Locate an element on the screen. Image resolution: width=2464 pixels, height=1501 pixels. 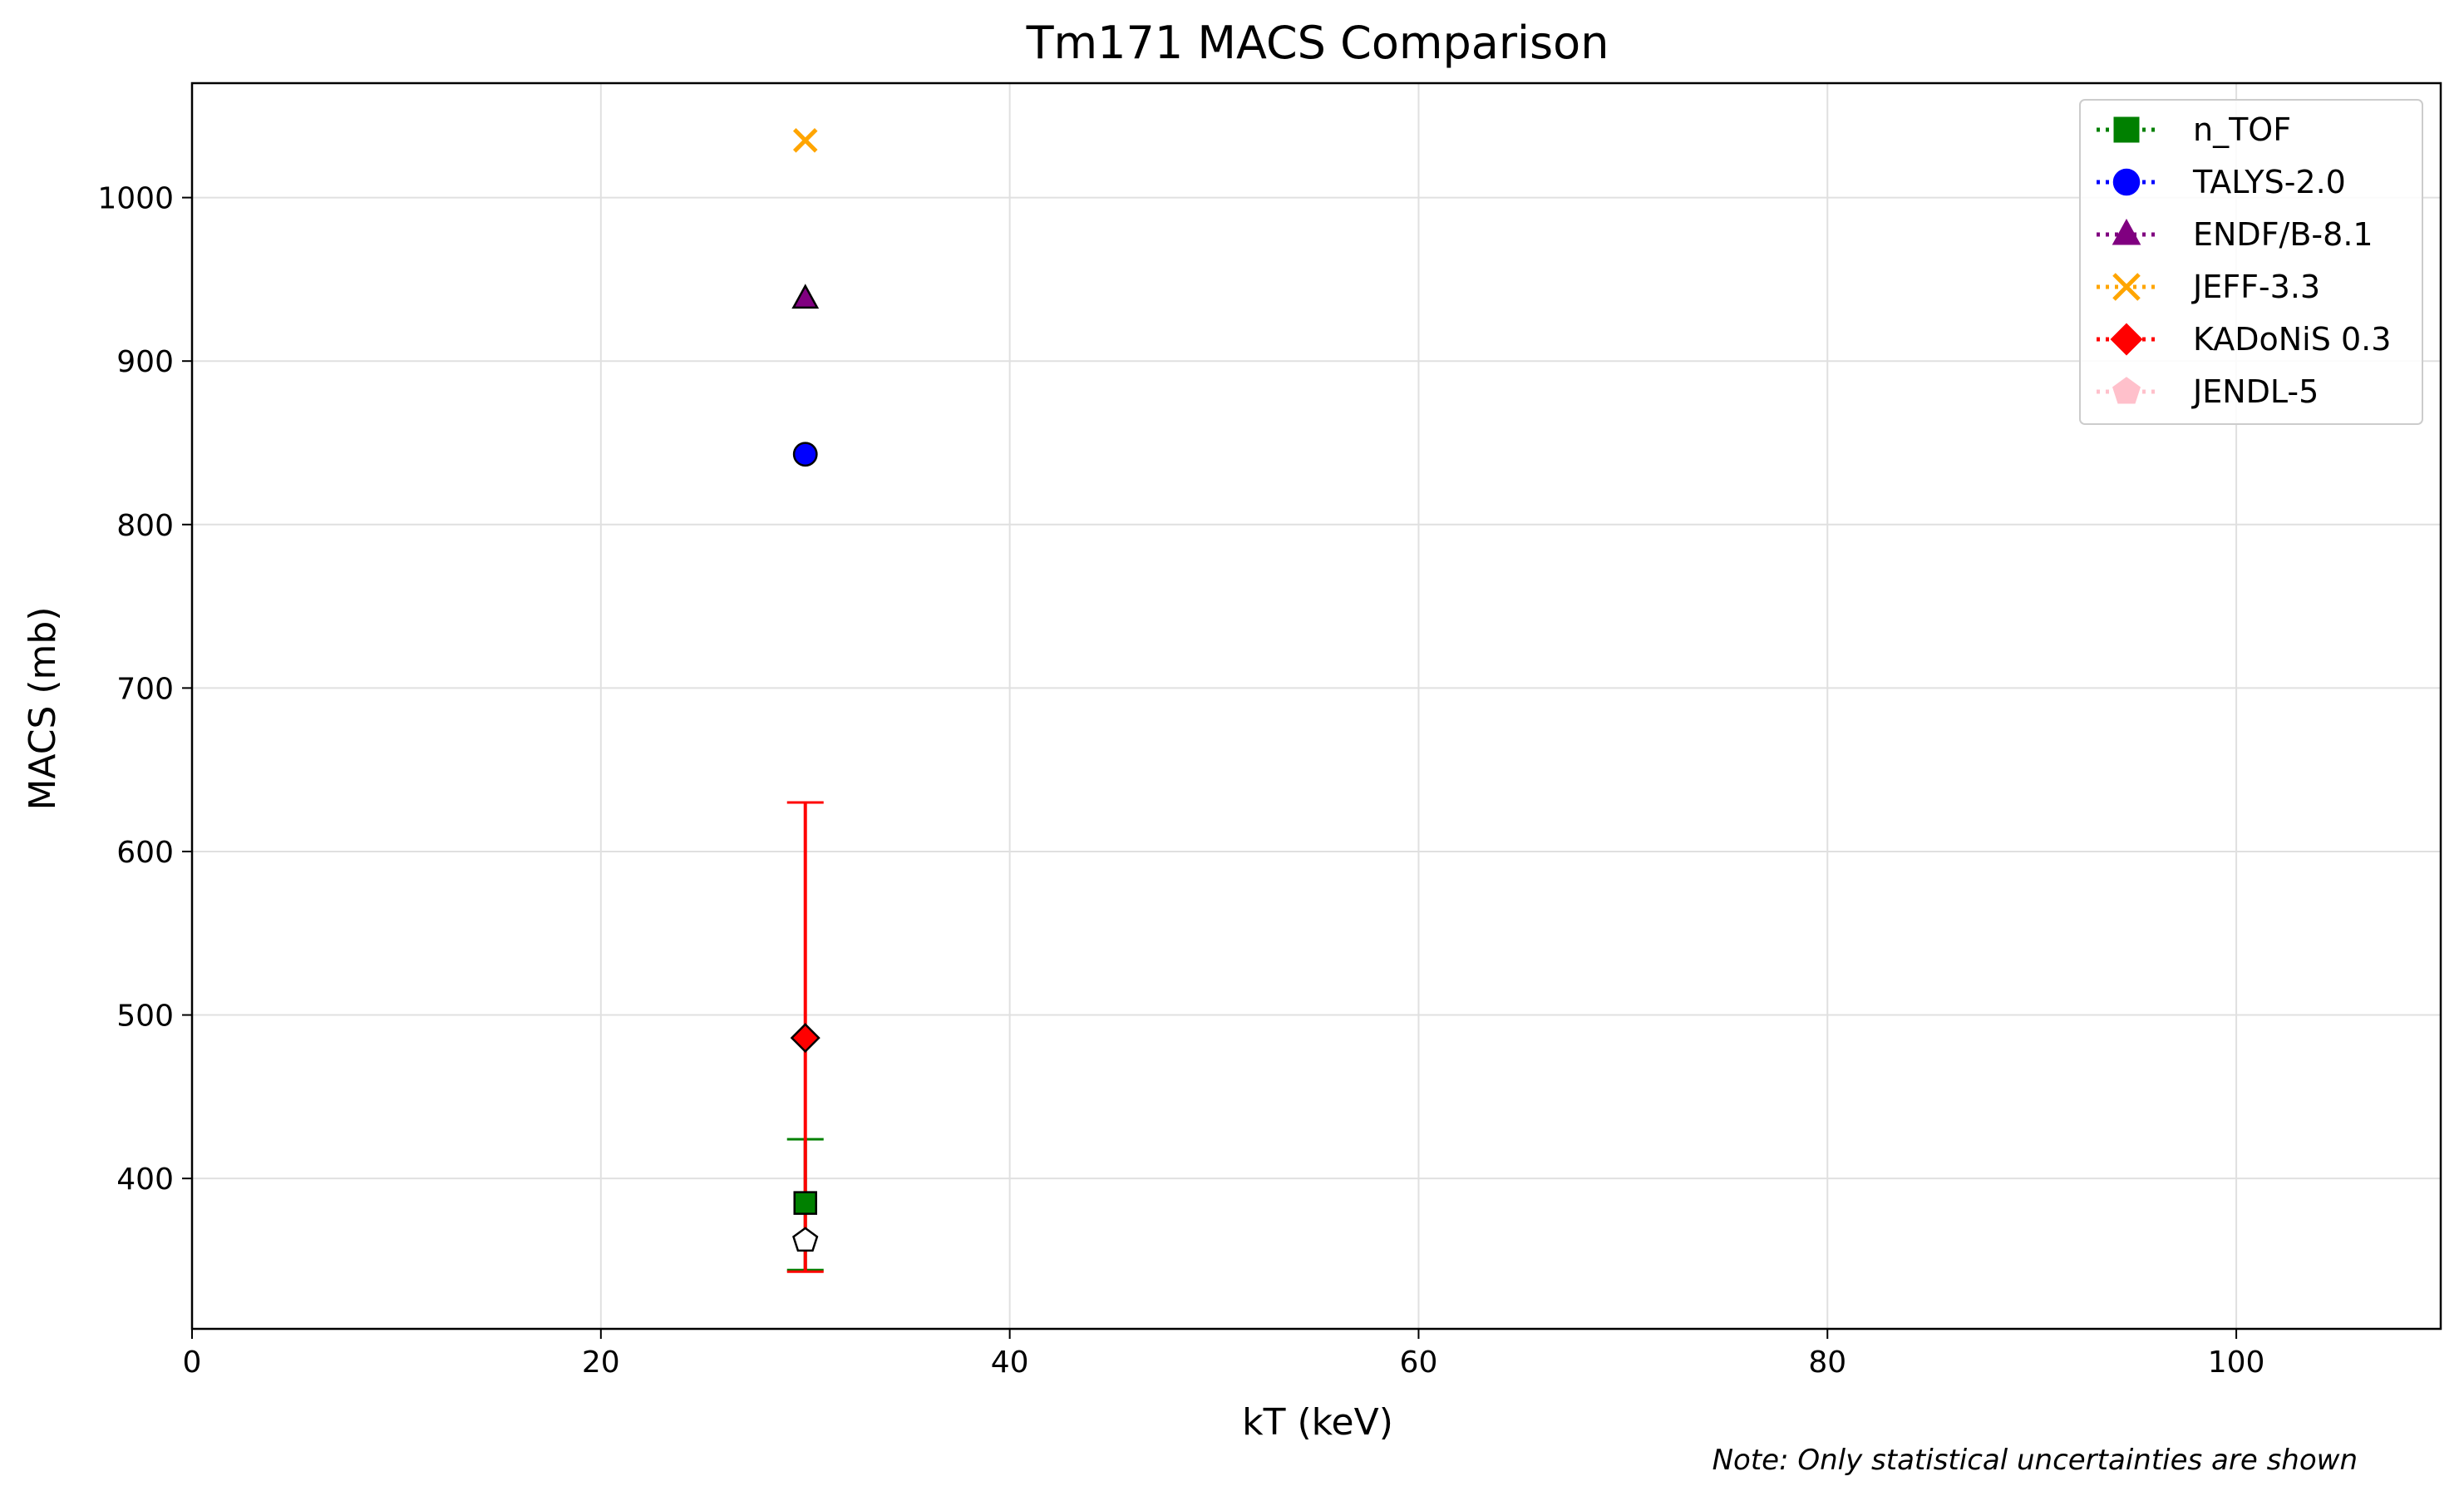
legend-label: n_TOF is located at coordinates (2242, 129).